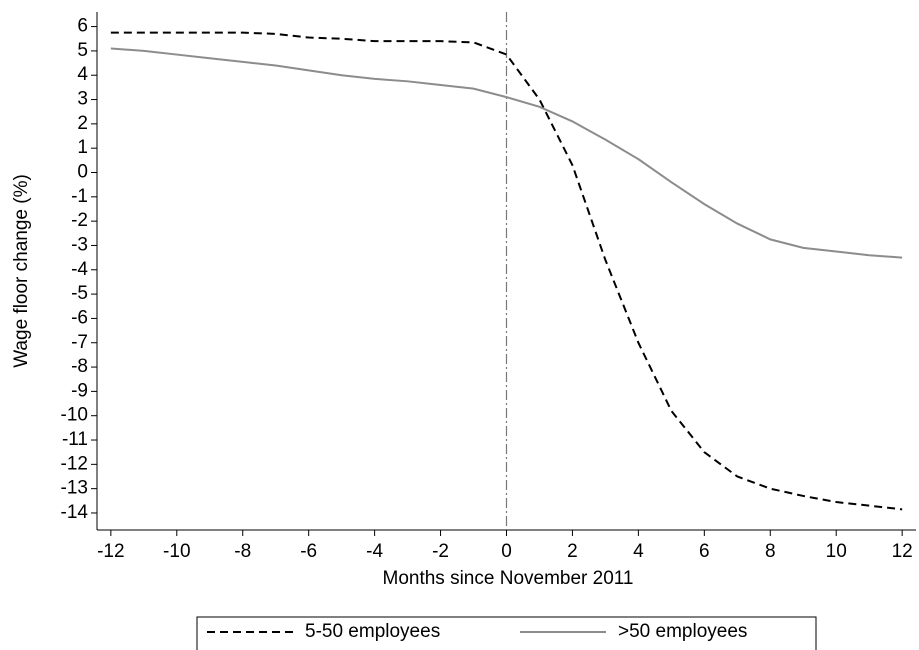 The width and height of the screenshot is (919, 650). I want to click on y-axis-label: Wage floor change (%), so click(21, 271).